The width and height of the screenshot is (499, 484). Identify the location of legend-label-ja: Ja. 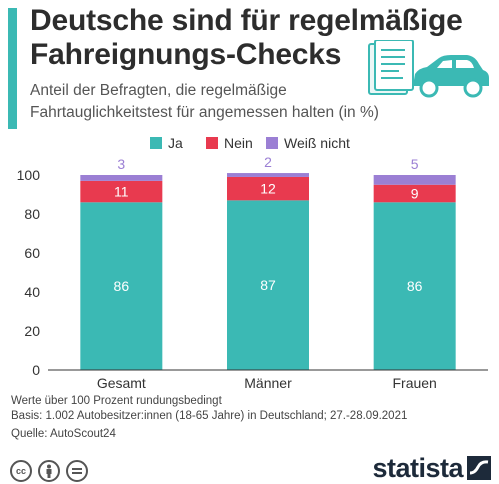
(175, 143).